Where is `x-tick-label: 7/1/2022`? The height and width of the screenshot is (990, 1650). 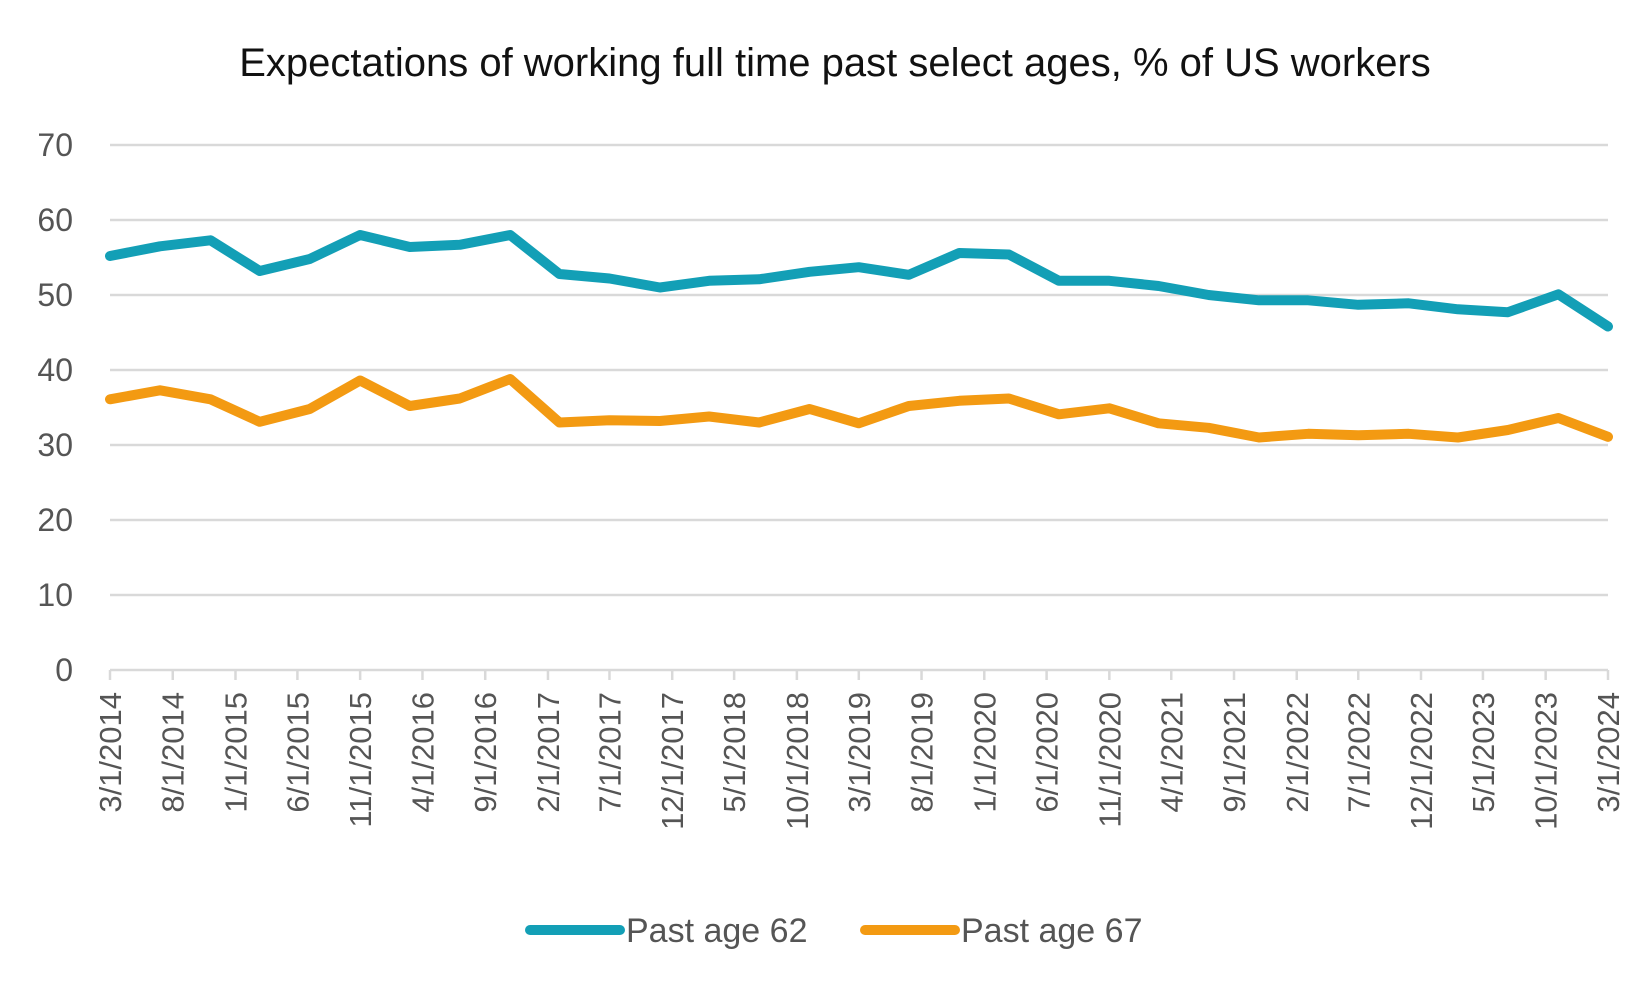
x-tick-label: 7/1/2022 is located at coordinates (1358, 752).